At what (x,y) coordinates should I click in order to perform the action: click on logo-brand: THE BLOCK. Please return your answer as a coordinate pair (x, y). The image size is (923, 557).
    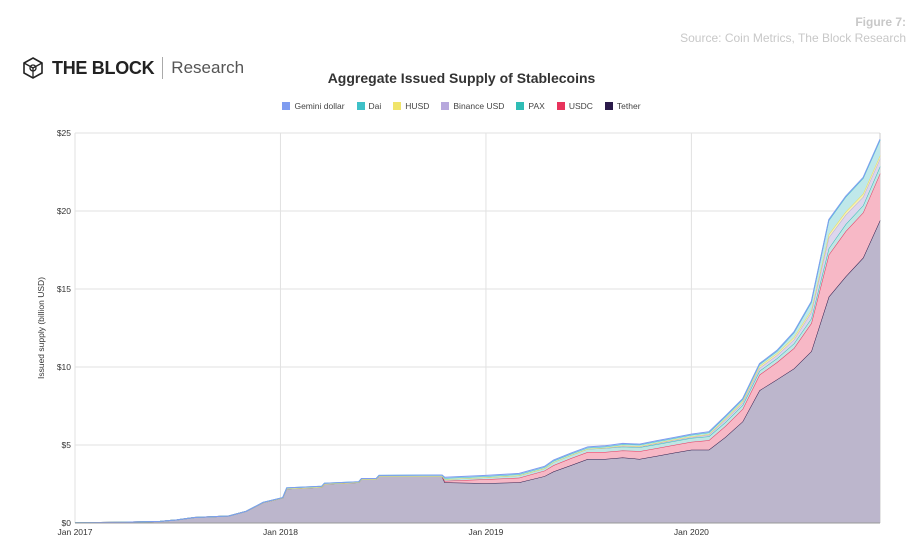
    Looking at the image, I should click on (103, 67).